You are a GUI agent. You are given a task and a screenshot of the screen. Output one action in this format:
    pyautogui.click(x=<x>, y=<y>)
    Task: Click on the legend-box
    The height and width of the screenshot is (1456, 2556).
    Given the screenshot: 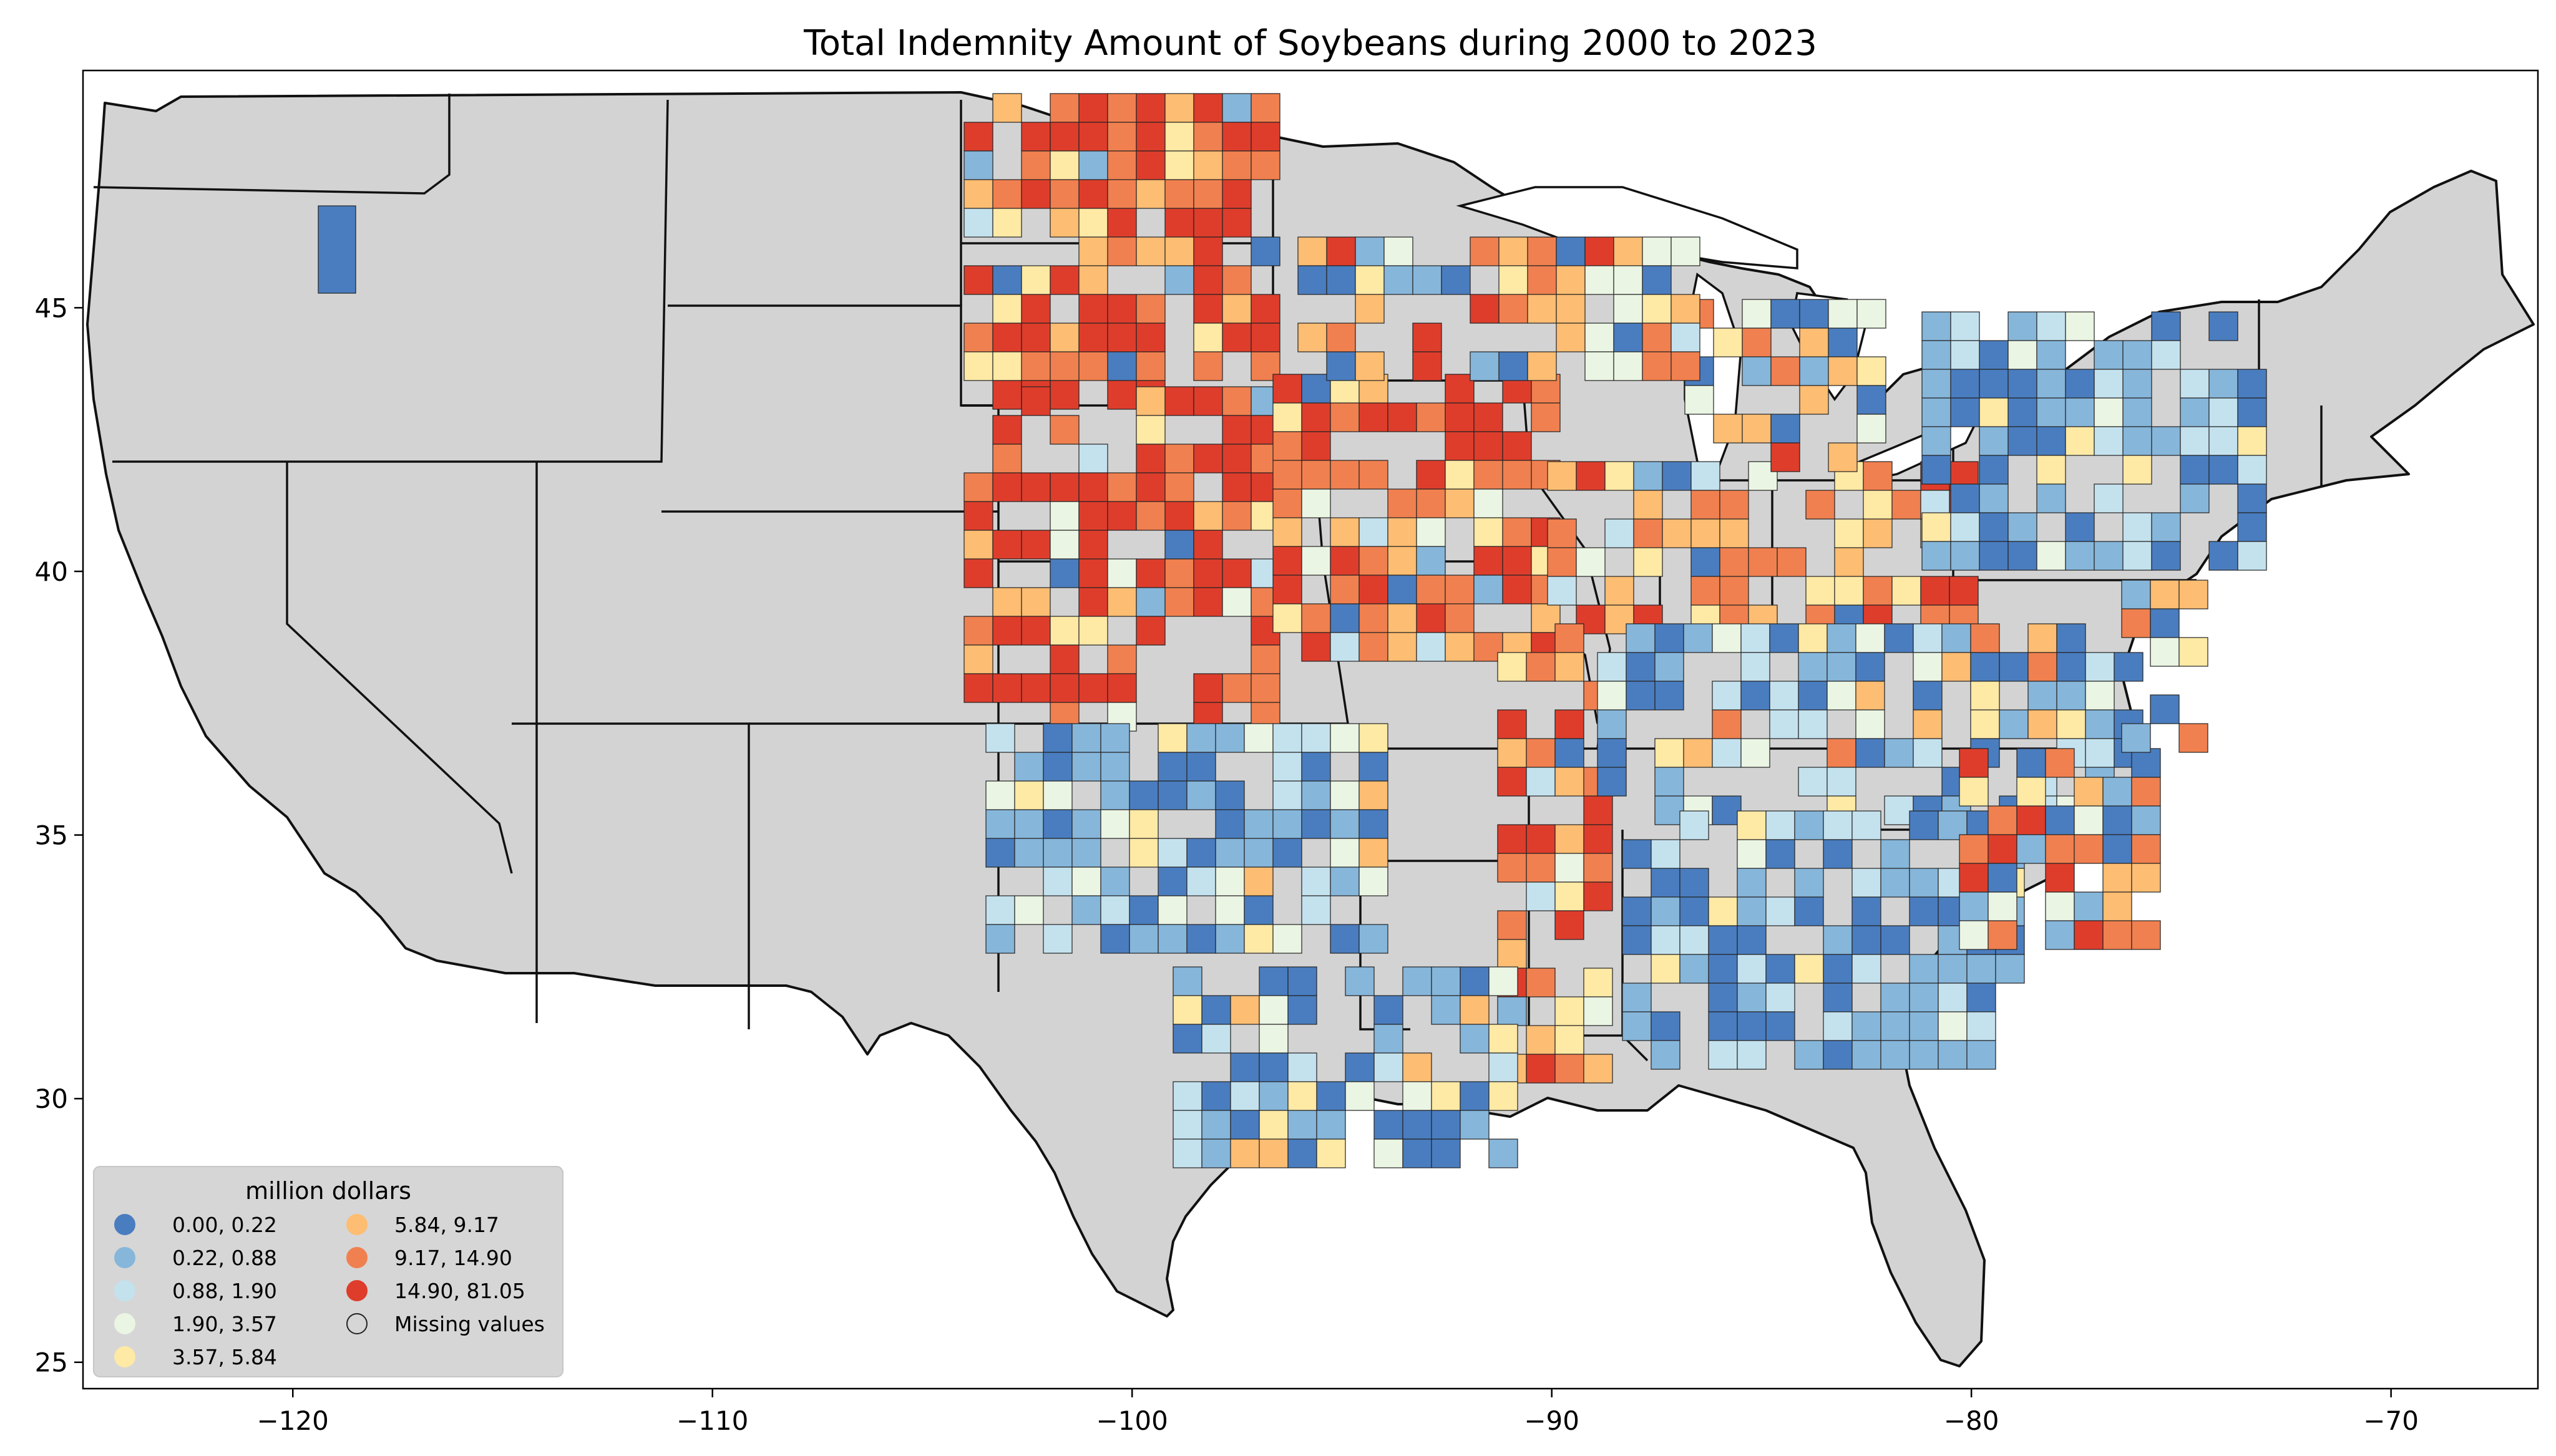 What is the action you would take?
    pyautogui.click(x=328, y=1271)
    